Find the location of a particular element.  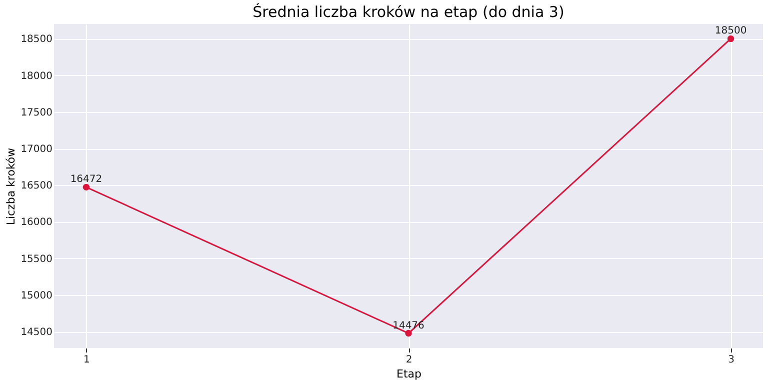

y-tick-label: 14500 is located at coordinates (36, 332).